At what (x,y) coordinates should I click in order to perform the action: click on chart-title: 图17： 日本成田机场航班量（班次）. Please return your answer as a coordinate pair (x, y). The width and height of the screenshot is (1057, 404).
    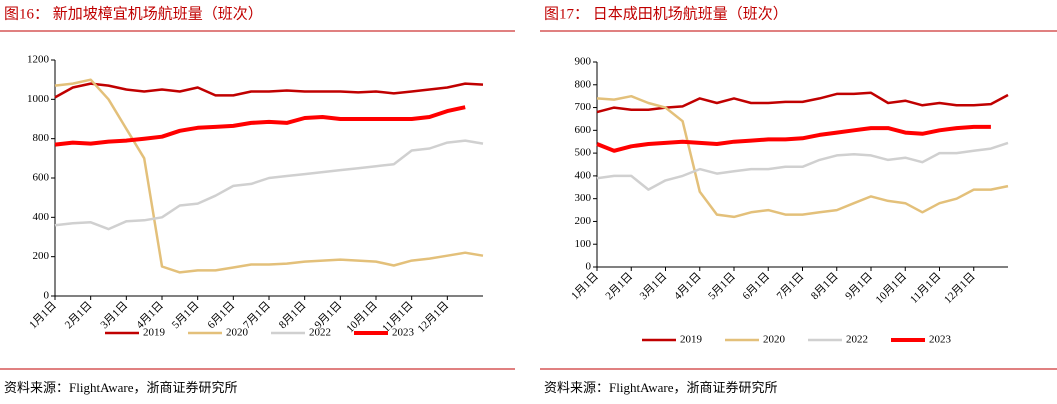
    Looking at the image, I should click on (666, 13).